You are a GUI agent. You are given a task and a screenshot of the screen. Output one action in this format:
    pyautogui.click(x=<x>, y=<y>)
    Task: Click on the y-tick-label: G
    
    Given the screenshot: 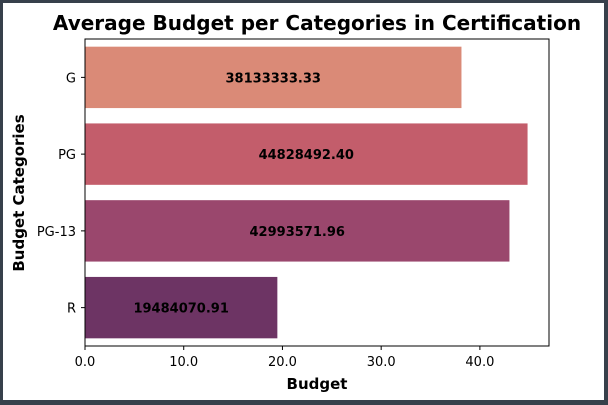 What is the action you would take?
    pyautogui.click(x=71, y=78)
    